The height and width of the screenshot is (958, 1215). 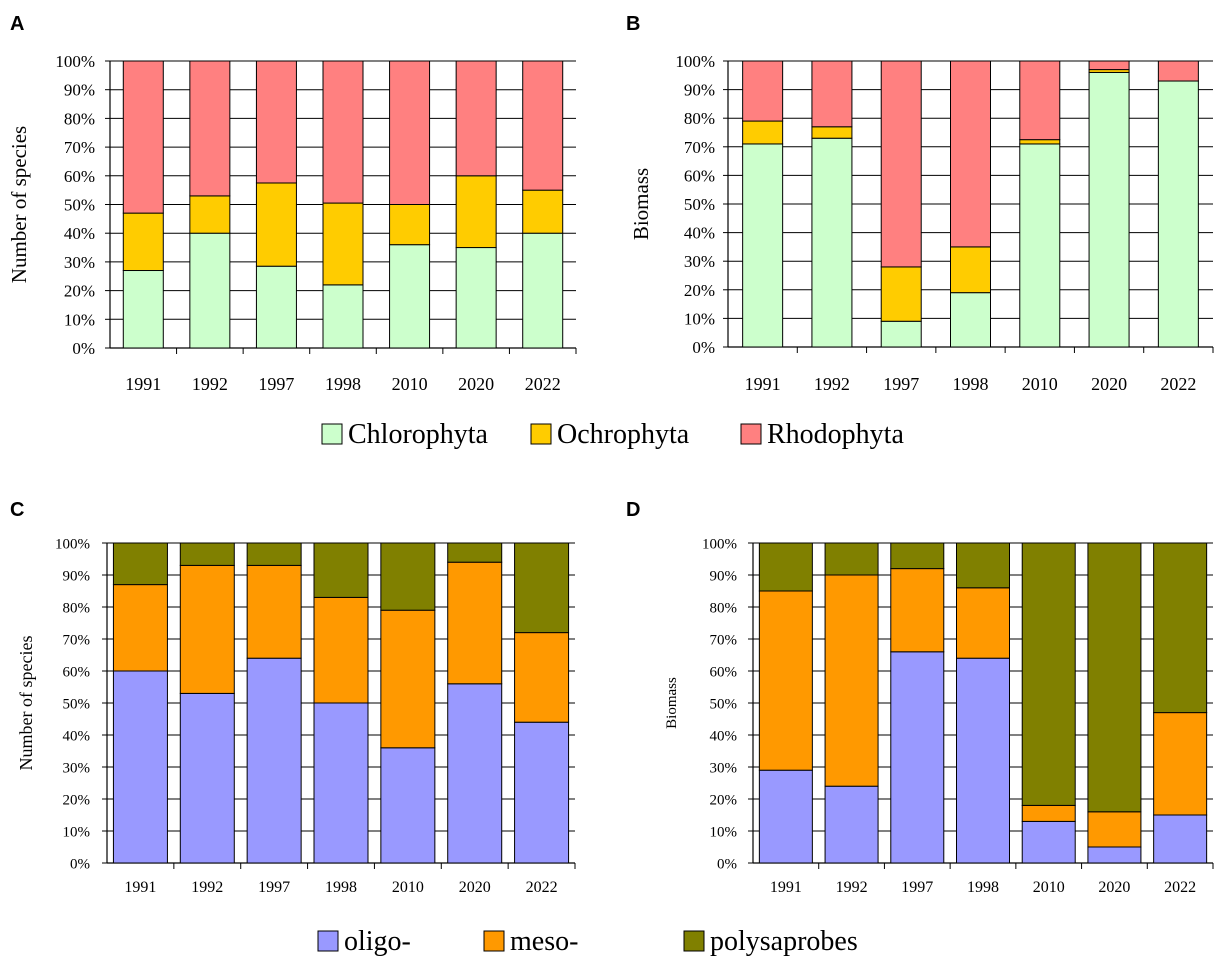 I want to click on panel-a-y-tick-label: 10%, so click(x=79, y=319).